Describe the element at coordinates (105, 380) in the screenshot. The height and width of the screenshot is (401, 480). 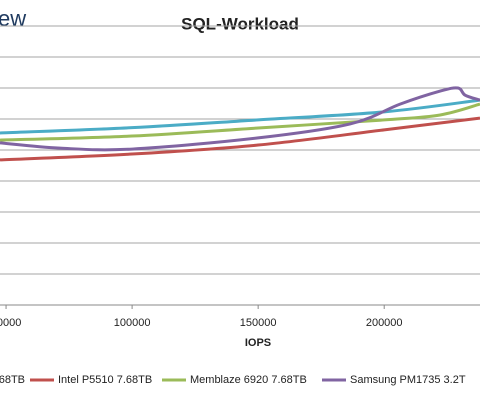
I see `legend-label: Intel P5510 7.68TB` at that location.